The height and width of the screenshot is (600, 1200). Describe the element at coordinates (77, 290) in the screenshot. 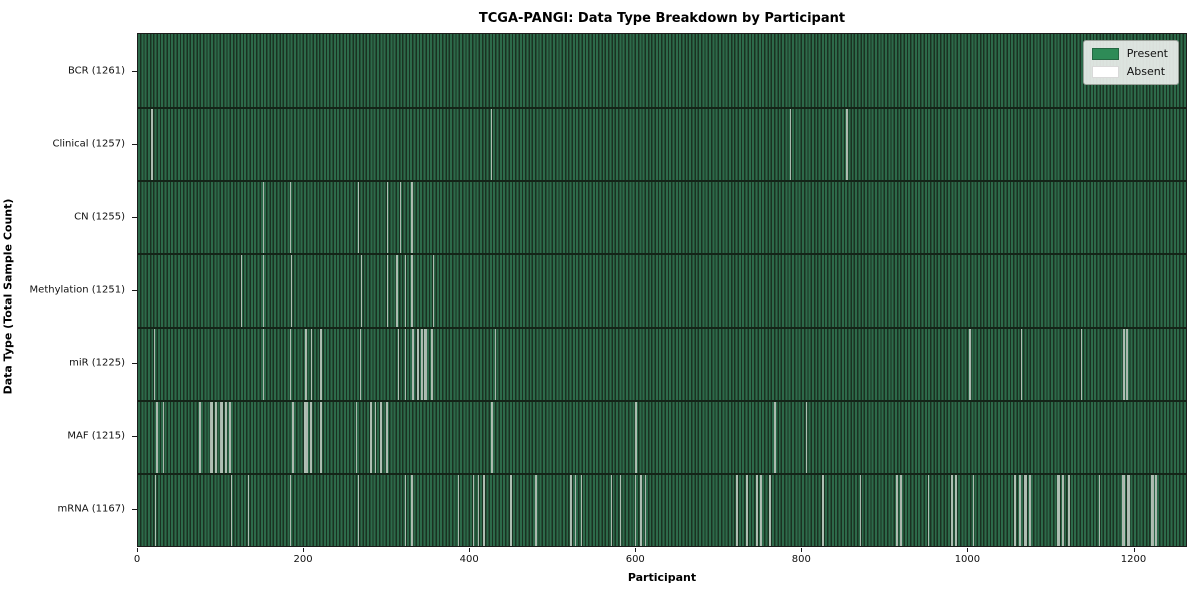

I see `y-tick-label-methylation: Methylation (1251)` at that location.